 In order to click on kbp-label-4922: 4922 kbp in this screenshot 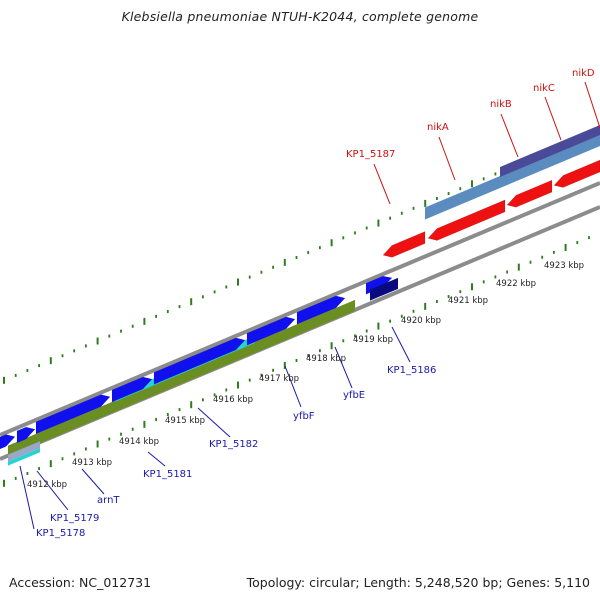, I will do `click(516, 284)`.